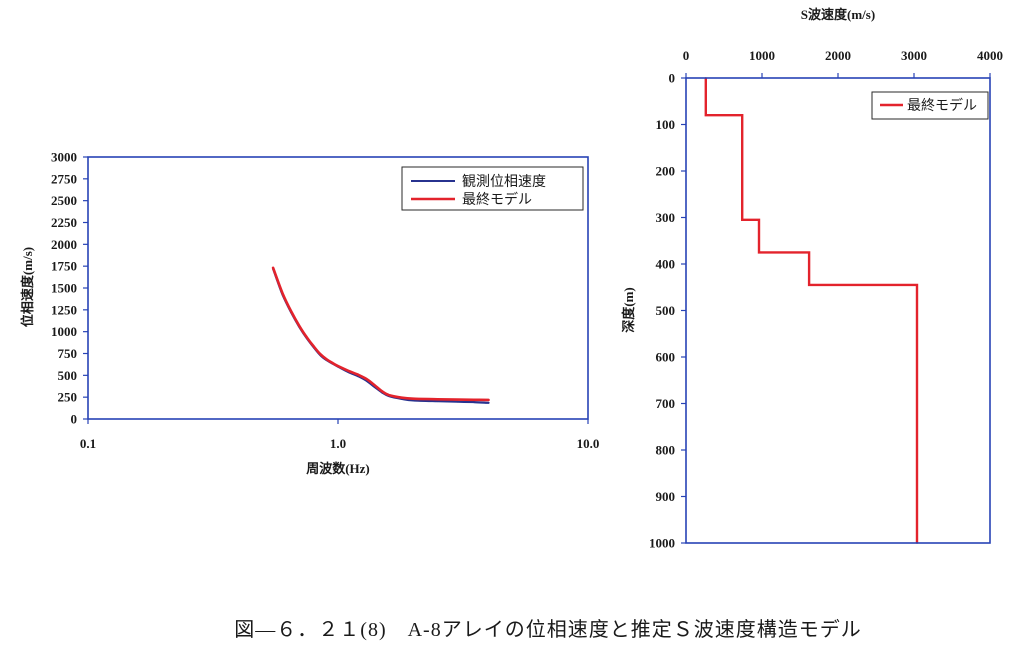 The image size is (1029, 657). I want to click on legend-label-observed: 観測位相速度, so click(504, 181).